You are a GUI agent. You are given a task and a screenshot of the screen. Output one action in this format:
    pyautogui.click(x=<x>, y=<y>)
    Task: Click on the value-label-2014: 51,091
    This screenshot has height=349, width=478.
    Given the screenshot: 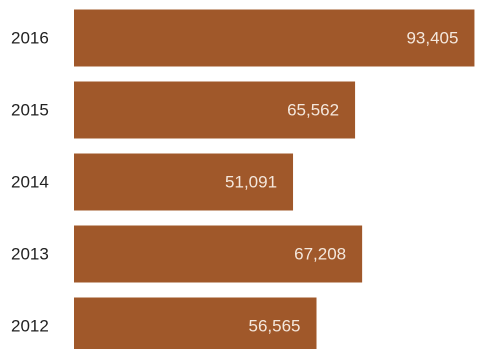 What is the action you would take?
    pyautogui.click(x=251, y=182)
    